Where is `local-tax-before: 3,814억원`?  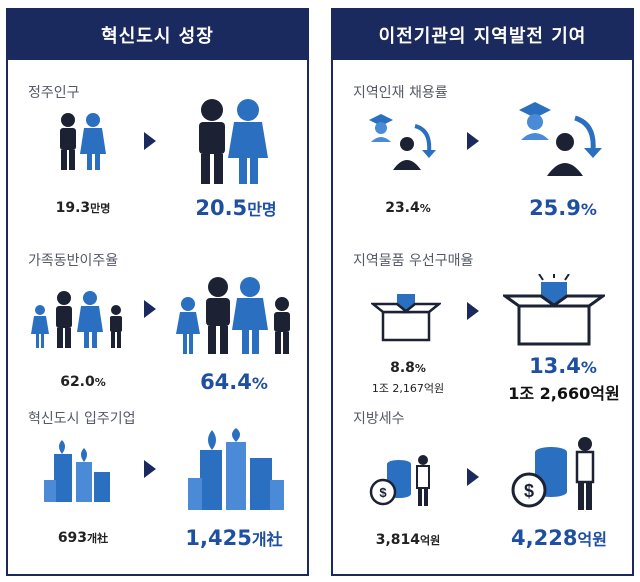
local-tax-before: 3,814억원 is located at coordinates (408, 540).